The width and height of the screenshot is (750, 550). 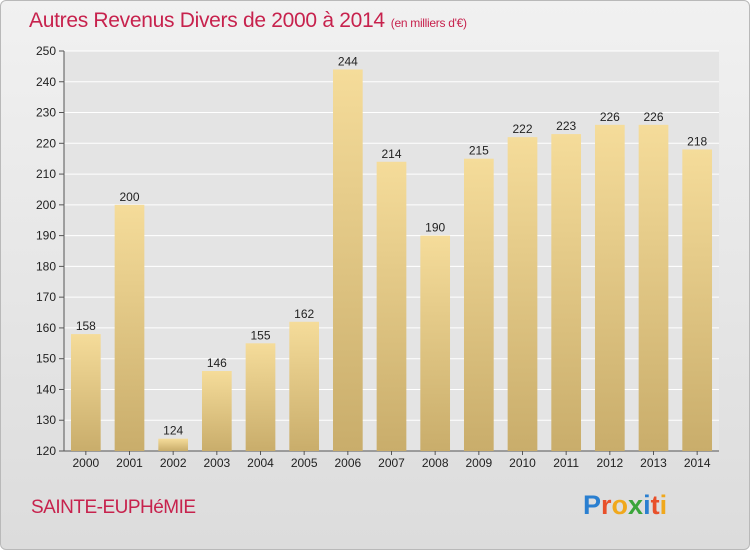 I want to click on logo-letter: r, so click(x=606, y=505).